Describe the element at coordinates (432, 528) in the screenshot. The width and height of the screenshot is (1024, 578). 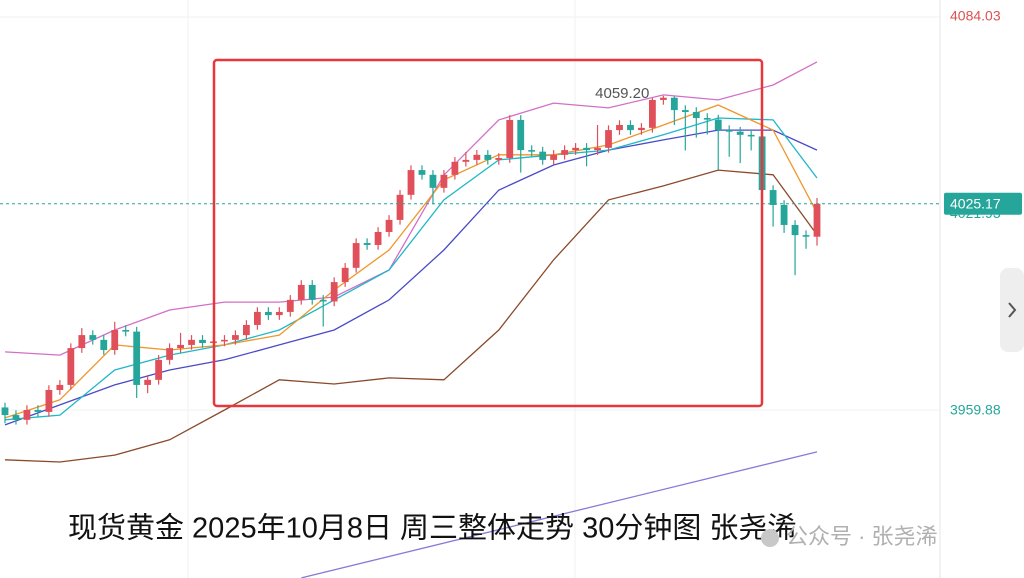
I see `caption: 现货黄金 2025年10月8日 周三整体走势 30分钟图 张尧浠` at that location.